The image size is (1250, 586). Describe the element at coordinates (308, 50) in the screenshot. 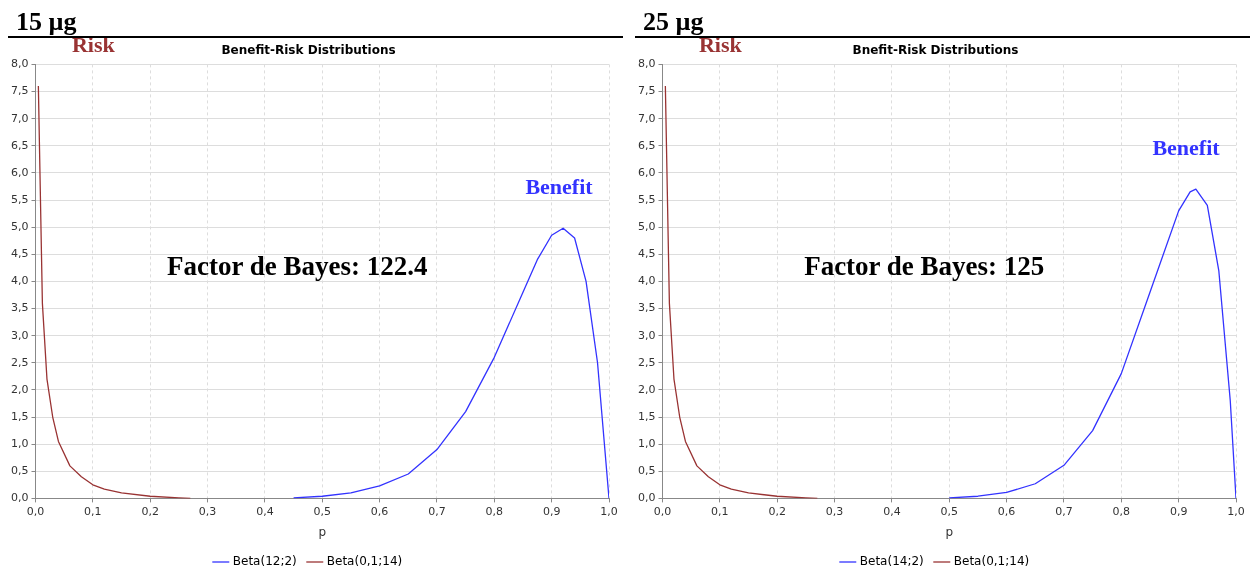

I see `chart-title: Benefit-Risk Distributions` at that location.